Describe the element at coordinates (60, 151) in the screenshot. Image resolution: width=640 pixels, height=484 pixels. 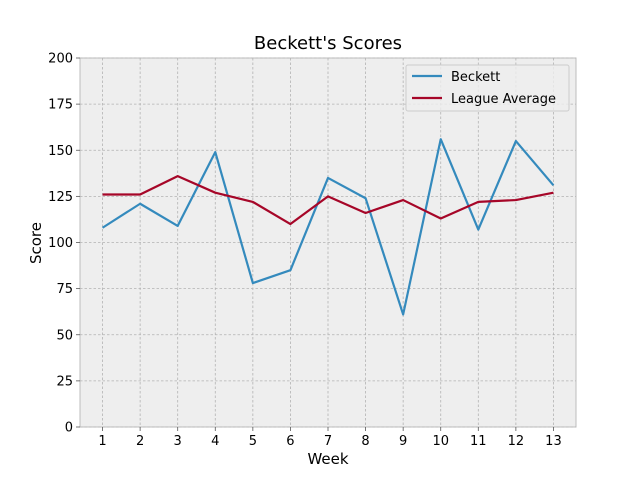
I see `y-tick-label: 150` at that location.